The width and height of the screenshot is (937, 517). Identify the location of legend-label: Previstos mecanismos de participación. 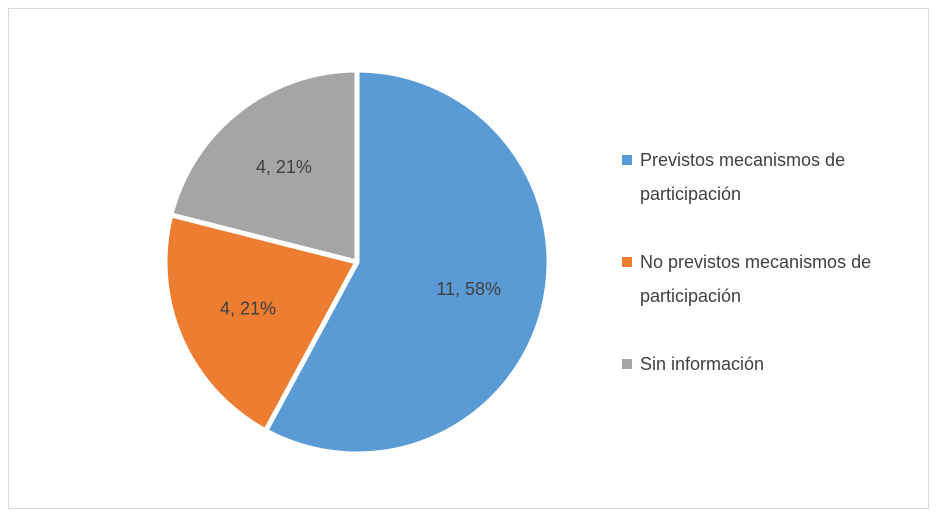
(743, 177).